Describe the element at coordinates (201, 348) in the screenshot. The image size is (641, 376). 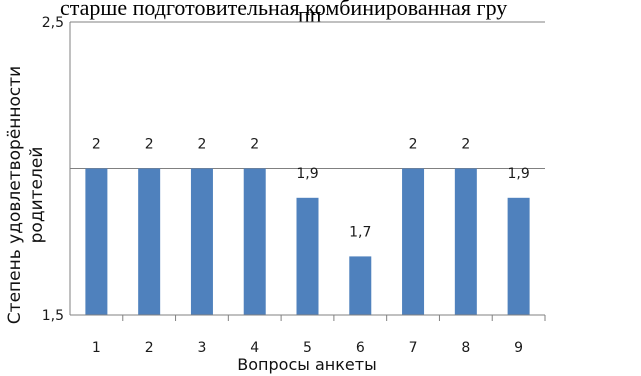
I see `x-tick-label: 3` at that location.